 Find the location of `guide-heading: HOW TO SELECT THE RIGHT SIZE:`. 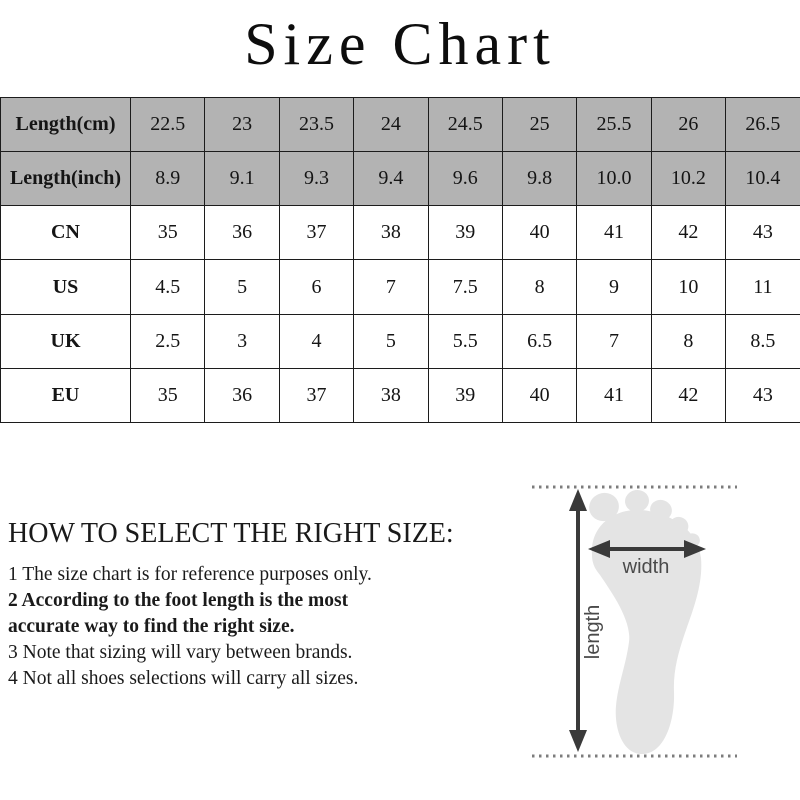

guide-heading: HOW TO SELECT THE RIGHT SIZE: is located at coordinates (231, 533).